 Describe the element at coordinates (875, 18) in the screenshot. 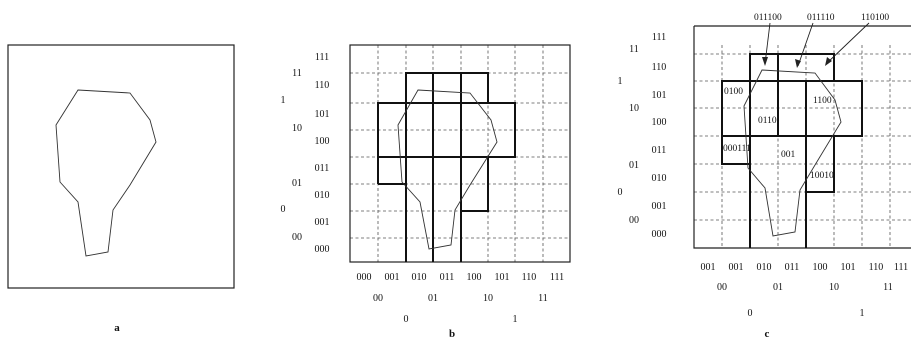

I see `svg-text: 110100` at that location.